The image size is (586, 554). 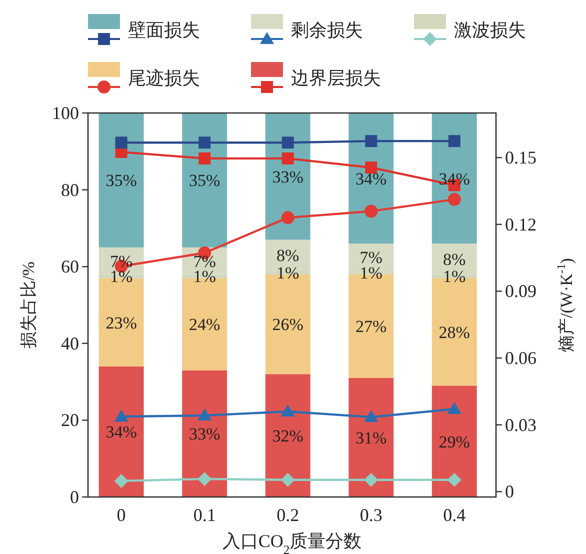 What do you see at coordinates (520, 224) in the screenshot?
I see `y2-tick-label: 0.12` at bounding box center [520, 224].